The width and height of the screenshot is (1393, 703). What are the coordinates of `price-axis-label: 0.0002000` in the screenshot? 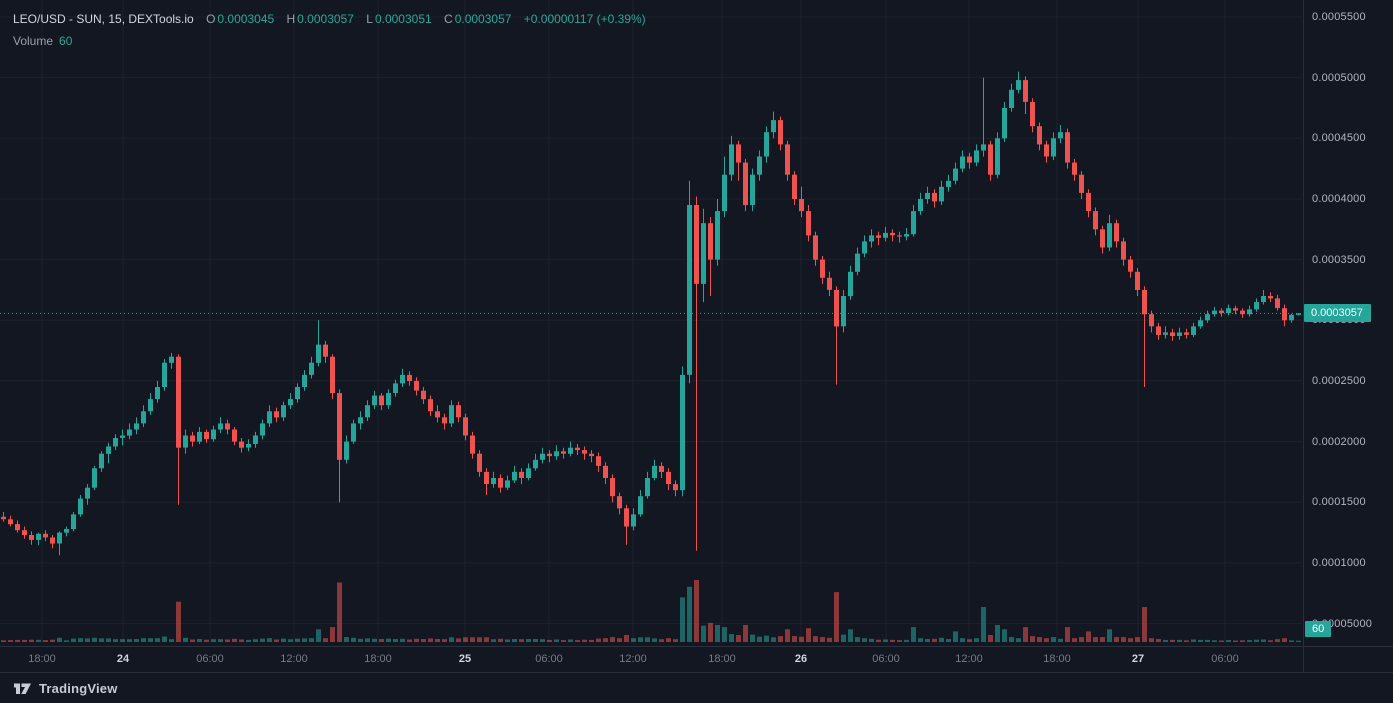 It's located at (1339, 442).